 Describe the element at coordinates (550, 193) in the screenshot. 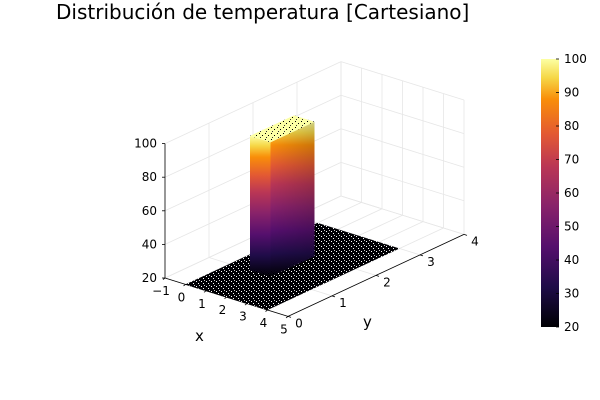

I see `colorbar-gradient` at that location.